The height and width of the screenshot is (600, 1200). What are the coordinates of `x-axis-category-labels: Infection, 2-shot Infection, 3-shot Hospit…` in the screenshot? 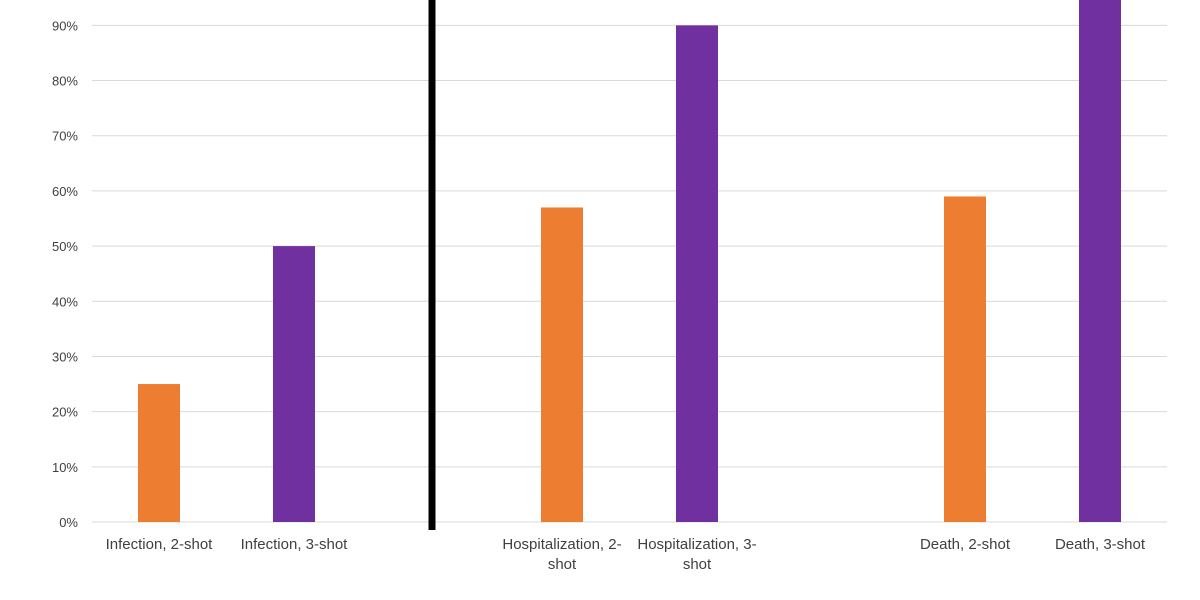 It's located at (626, 554).